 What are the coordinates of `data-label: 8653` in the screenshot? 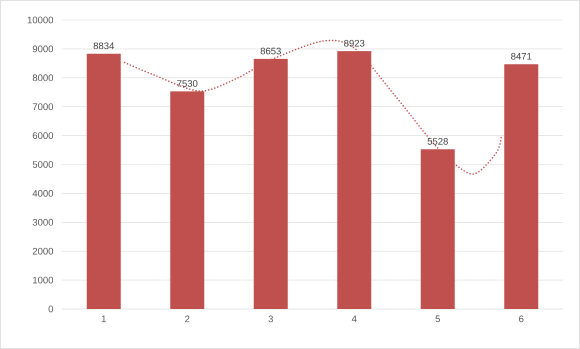 It's located at (270, 51).